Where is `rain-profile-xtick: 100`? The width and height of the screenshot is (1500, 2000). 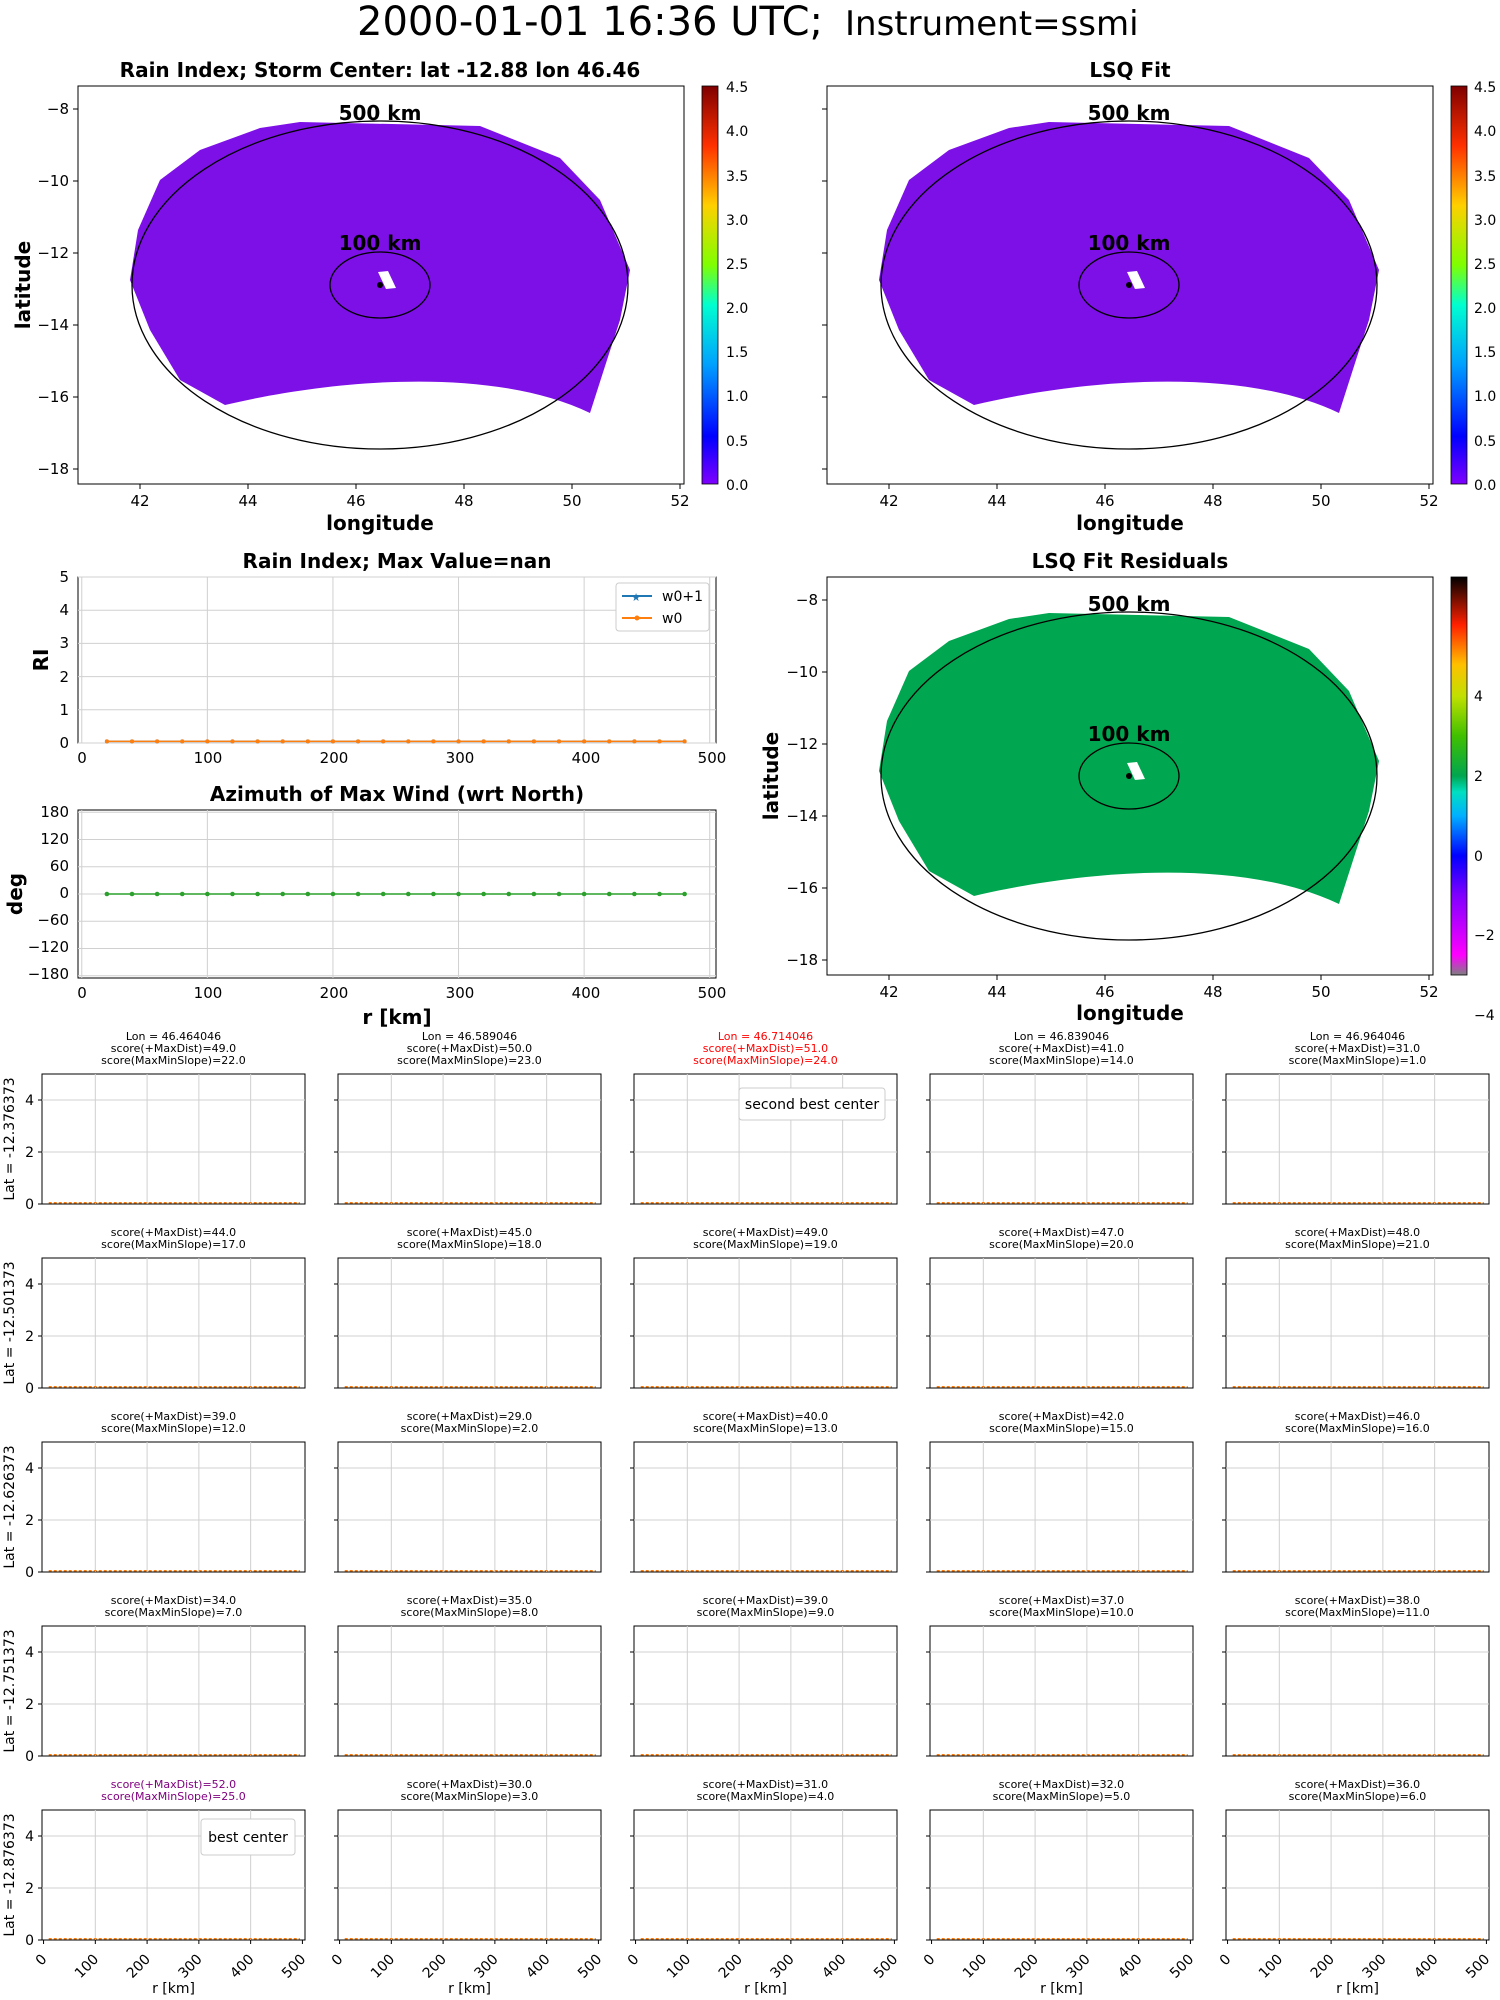 rain-profile-xtick: 100 is located at coordinates (208, 758).